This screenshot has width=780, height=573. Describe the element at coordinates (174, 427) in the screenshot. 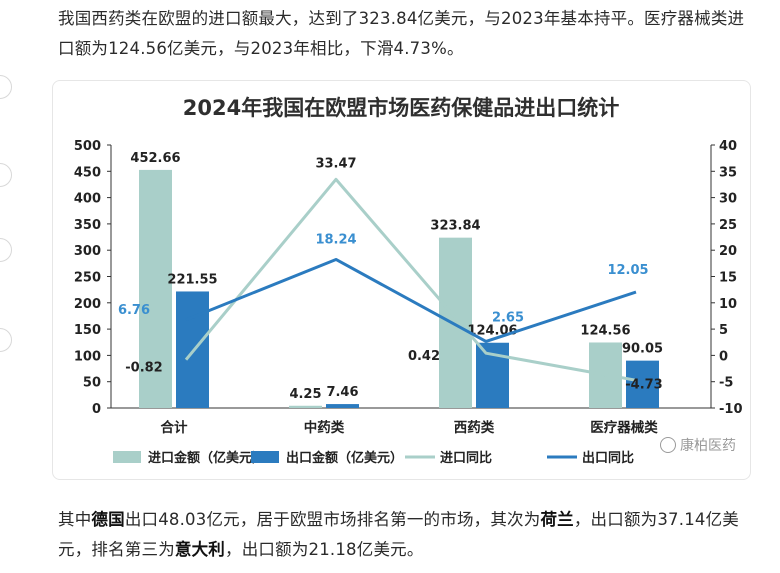

I see `x-tick-label: 合计` at that location.